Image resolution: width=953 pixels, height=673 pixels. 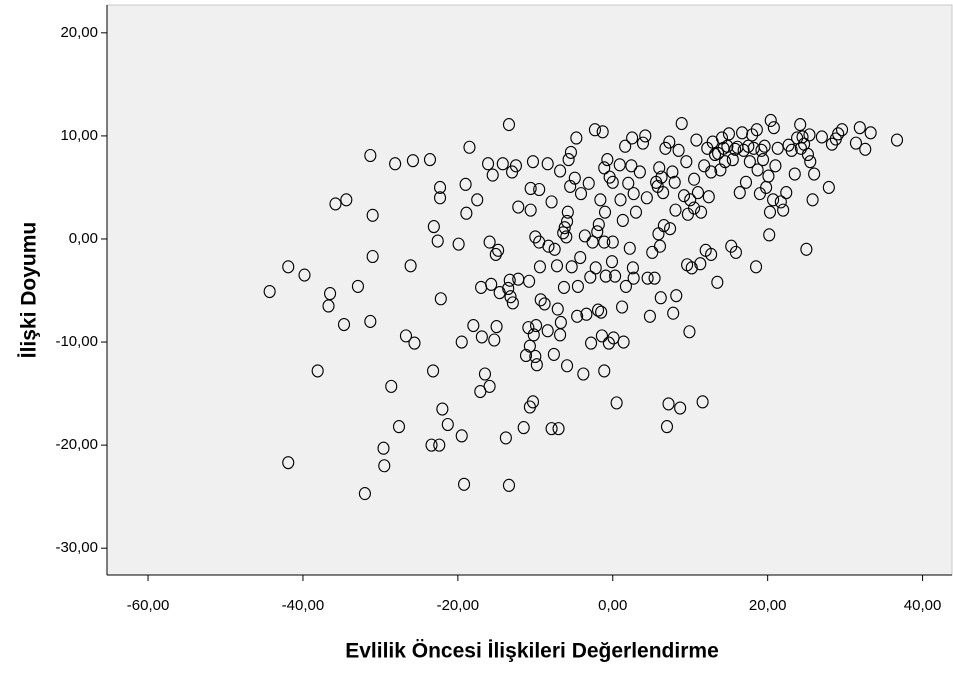 I want to click on x-tick-label: -60,00, so click(x=148, y=605).